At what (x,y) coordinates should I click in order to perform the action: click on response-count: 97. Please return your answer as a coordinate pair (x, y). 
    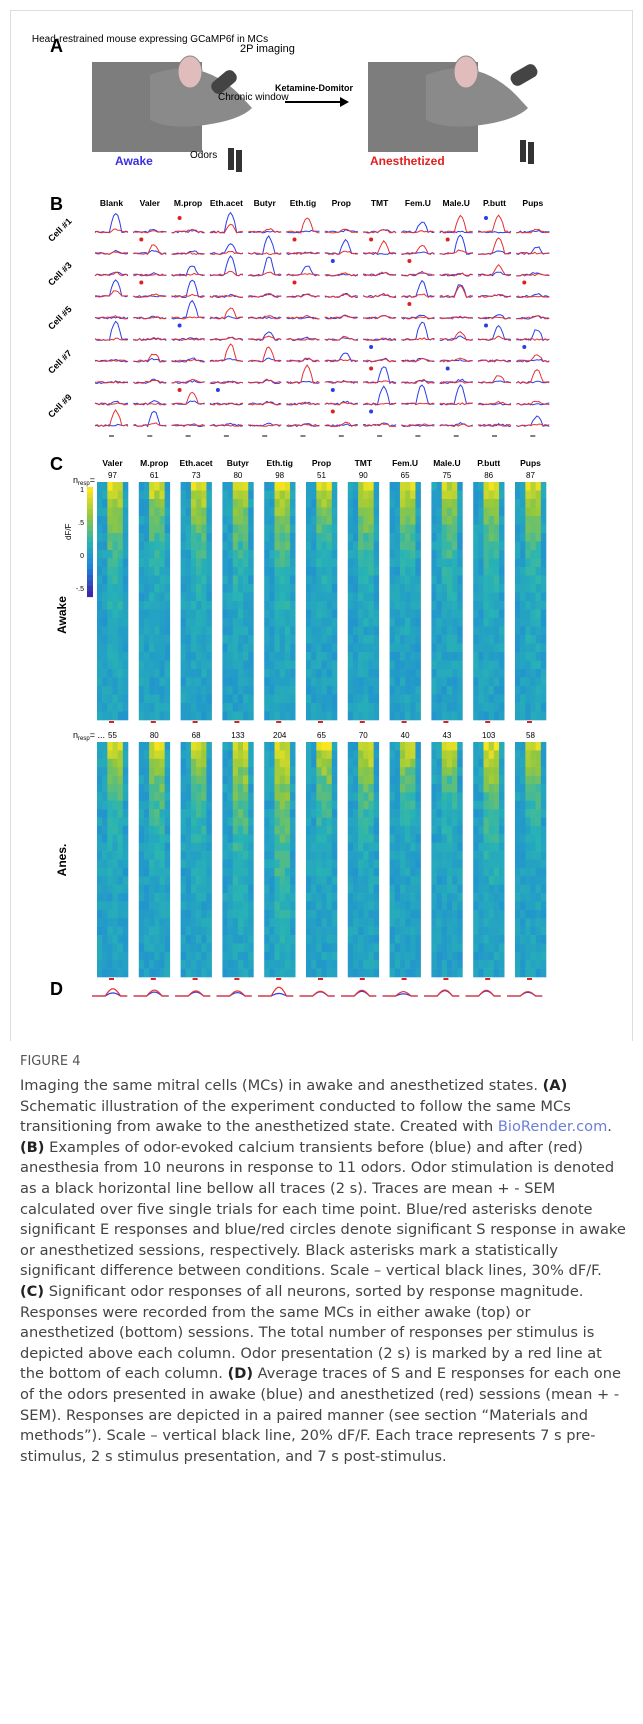
    Looking at the image, I should click on (112, 475).